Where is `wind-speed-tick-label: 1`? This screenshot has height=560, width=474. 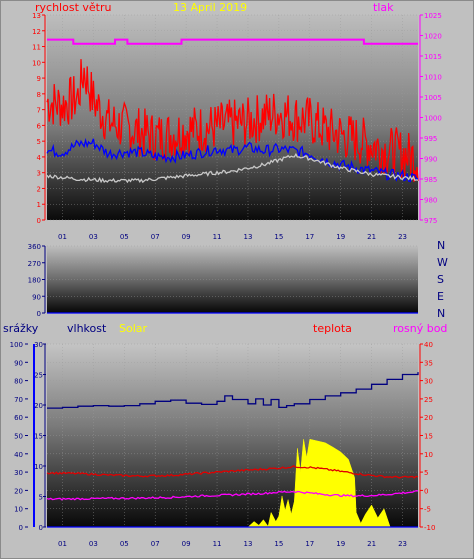 wind-speed-tick-label: 1 is located at coordinates (39, 205).